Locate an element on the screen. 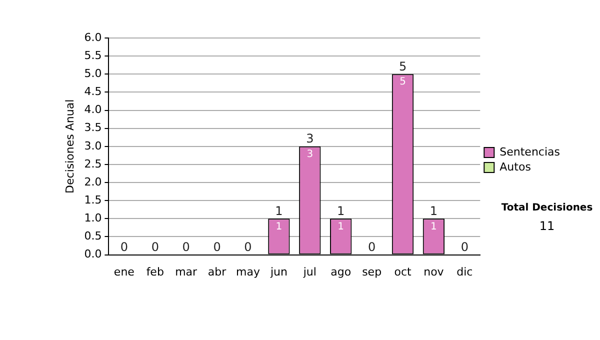 The image size is (600, 340). x-tick-label: nov is located at coordinates (434, 271).